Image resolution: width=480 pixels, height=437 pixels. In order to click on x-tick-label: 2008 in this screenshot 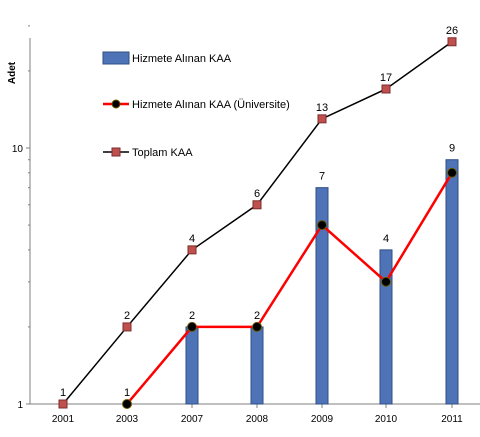, I will do `click(257, 419)`.